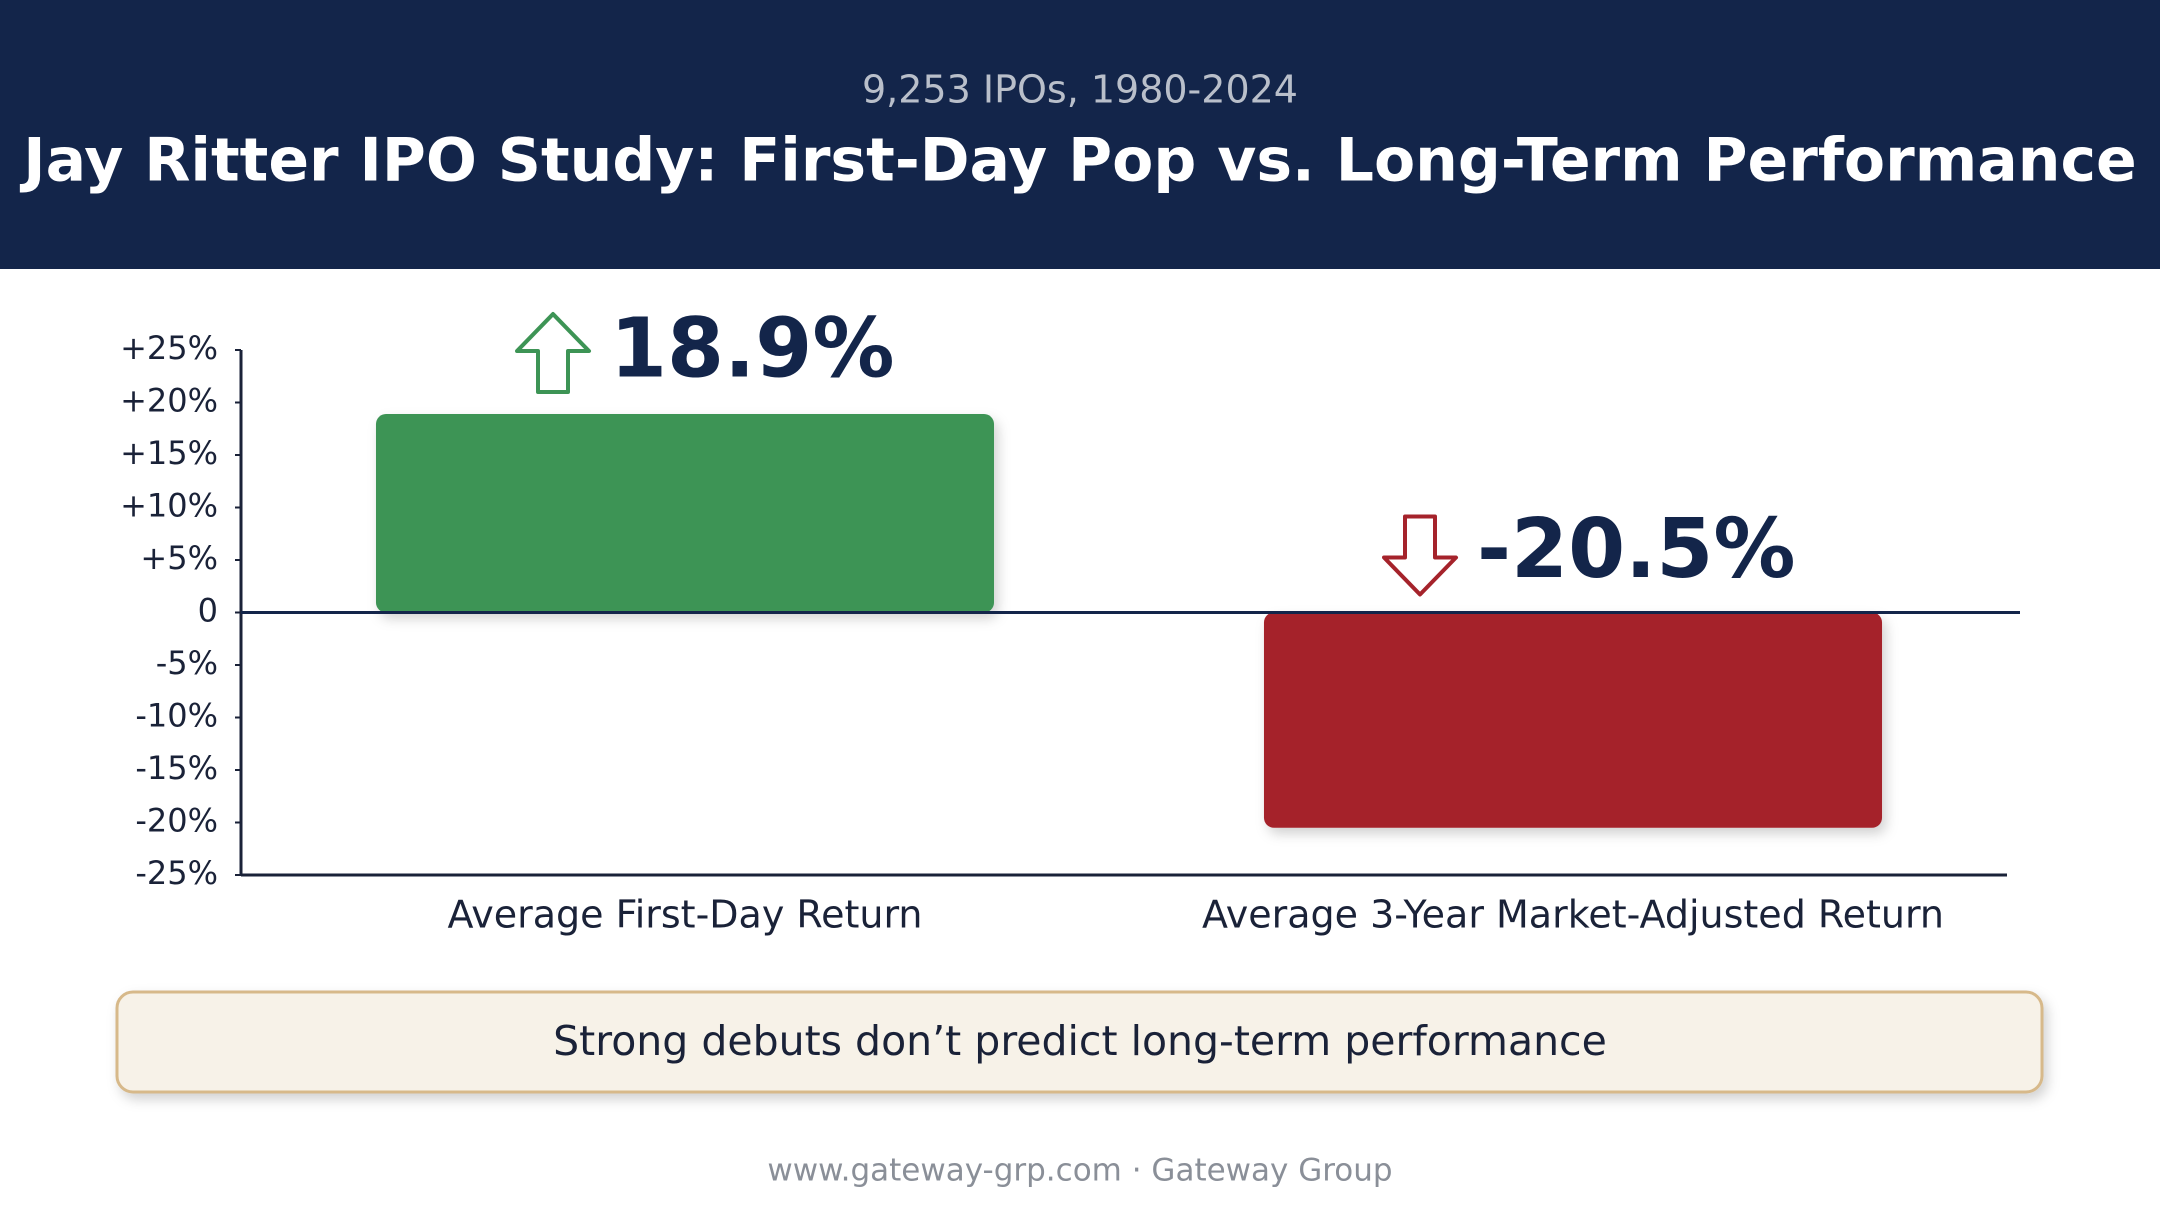 The height and width of the screenshot is (1210, 2160). What do you see at coordinates (208, 611) in the screenshot?
I see `y-tick-label: 0` at bounding box center [208, 611].